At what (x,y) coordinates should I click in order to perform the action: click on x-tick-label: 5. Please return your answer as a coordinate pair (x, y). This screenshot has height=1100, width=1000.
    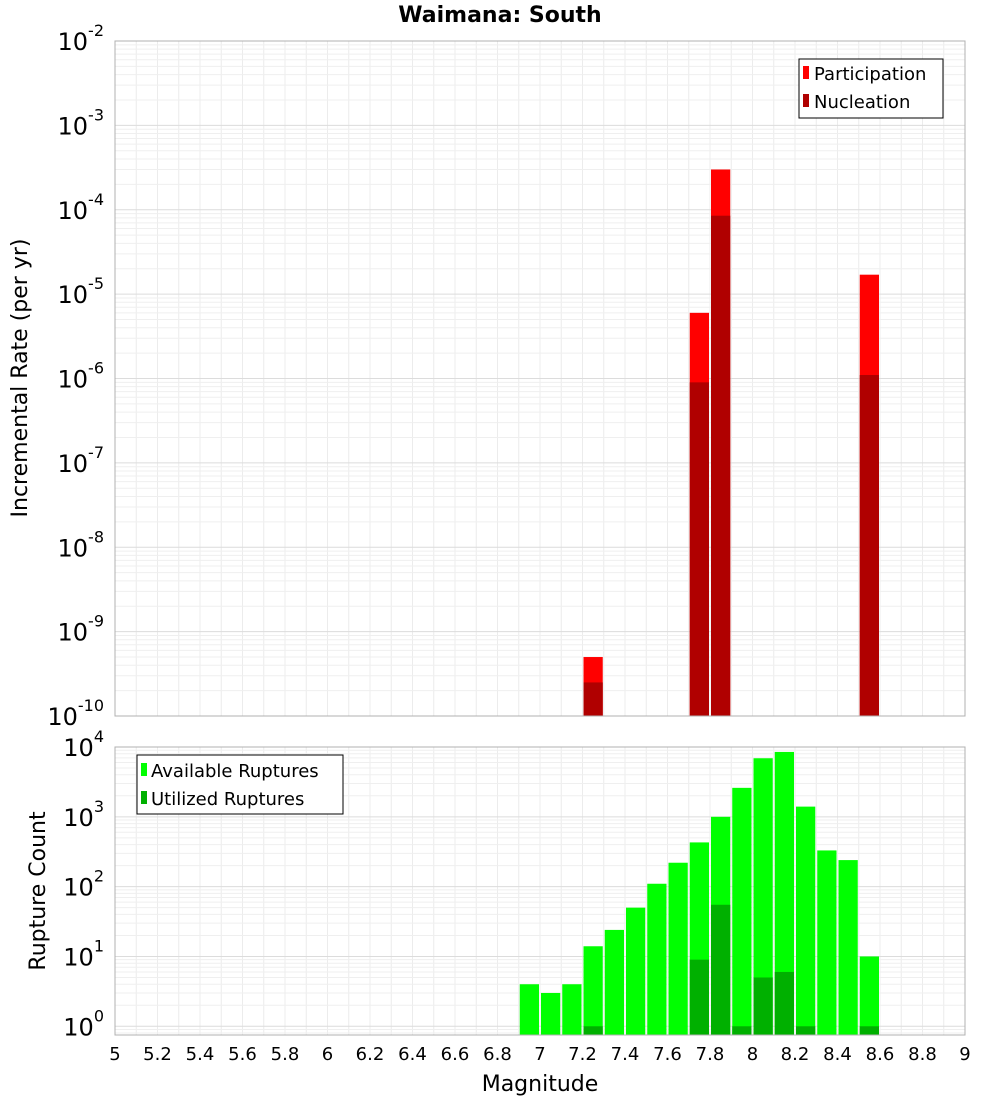
    Looking at the image, I should click on (114, 1054).